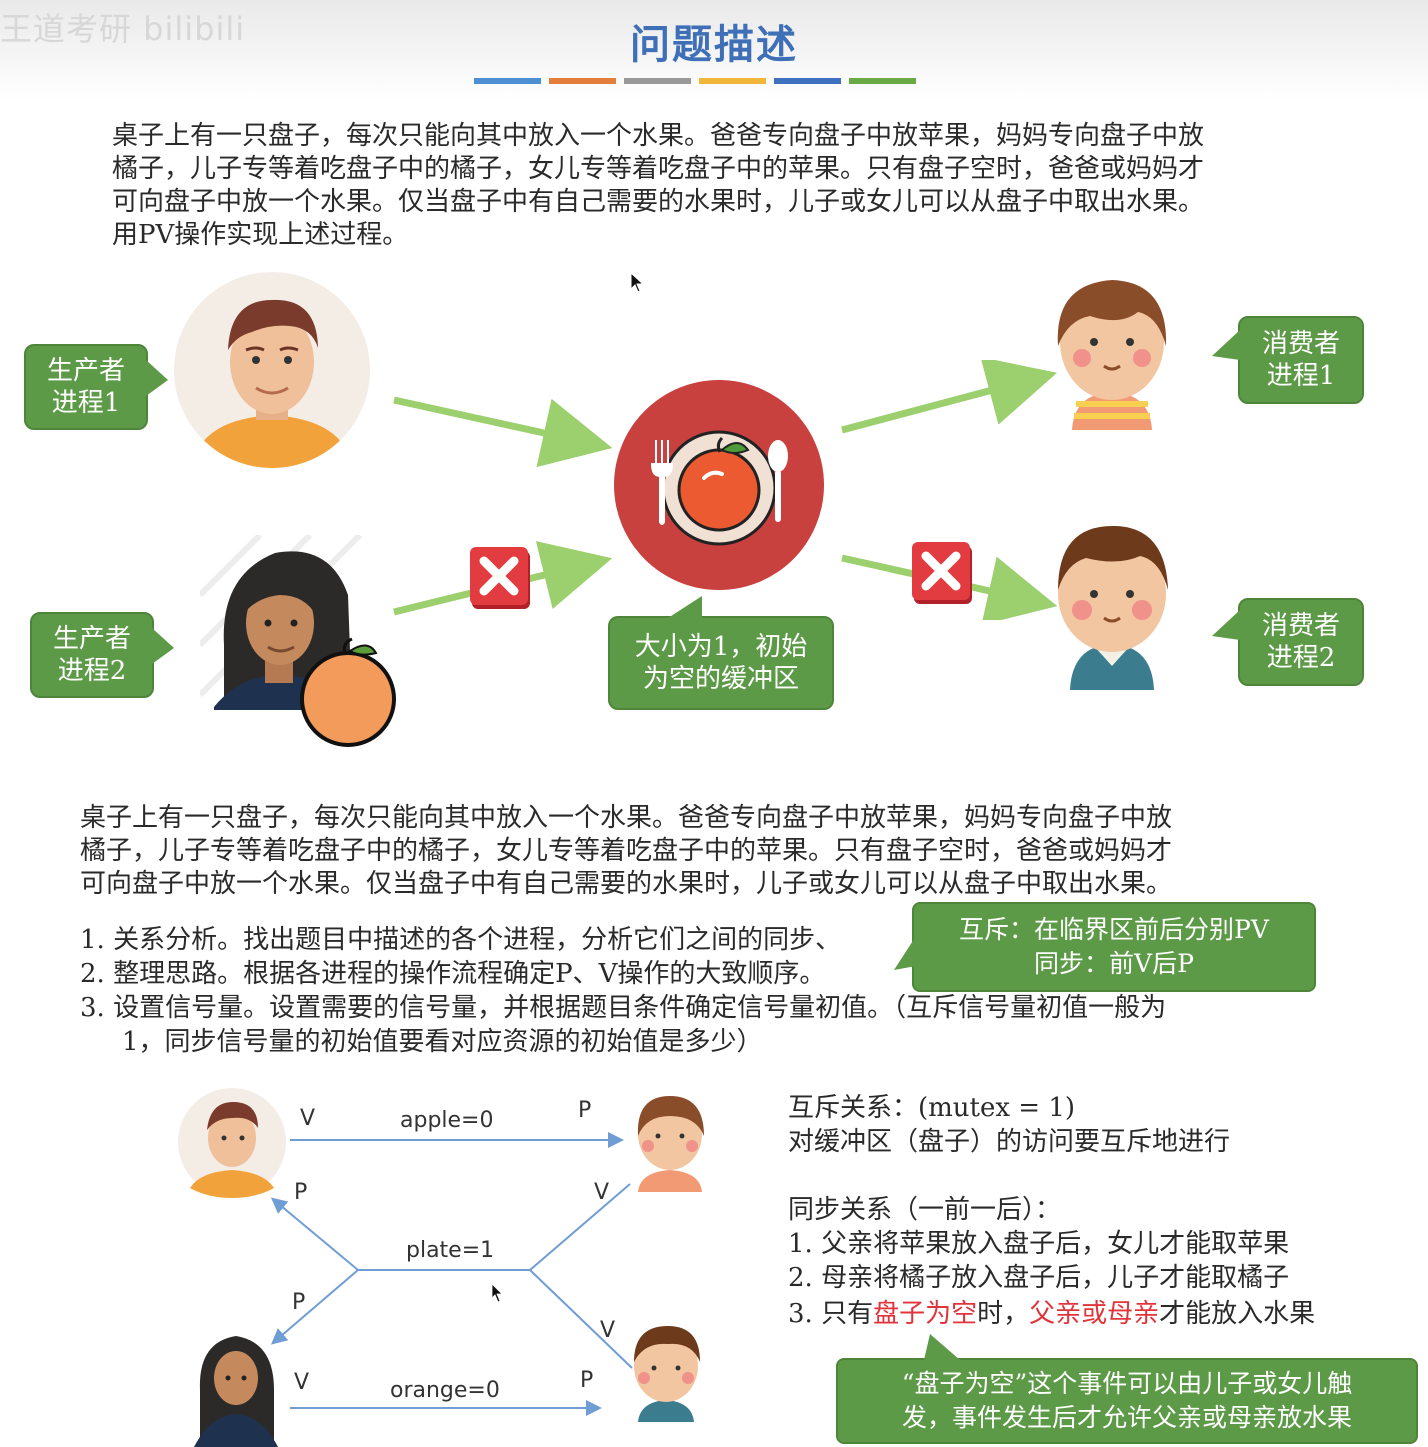 This screenshot has height=1447, width=1428. Describe the element at coordinates (949, 397) in the screenshot. I see `arrow-consumer1` at that location.